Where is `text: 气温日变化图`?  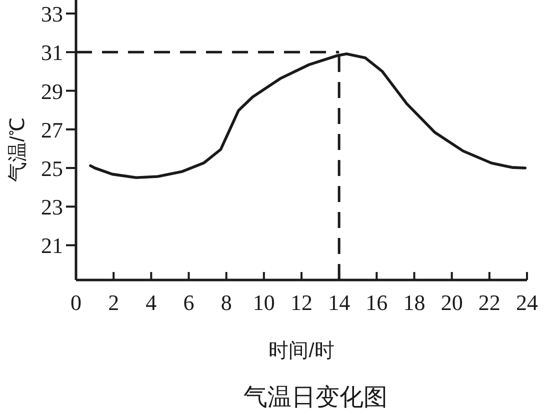 text: 气温日变化图 is located at coordinates (316, 397).